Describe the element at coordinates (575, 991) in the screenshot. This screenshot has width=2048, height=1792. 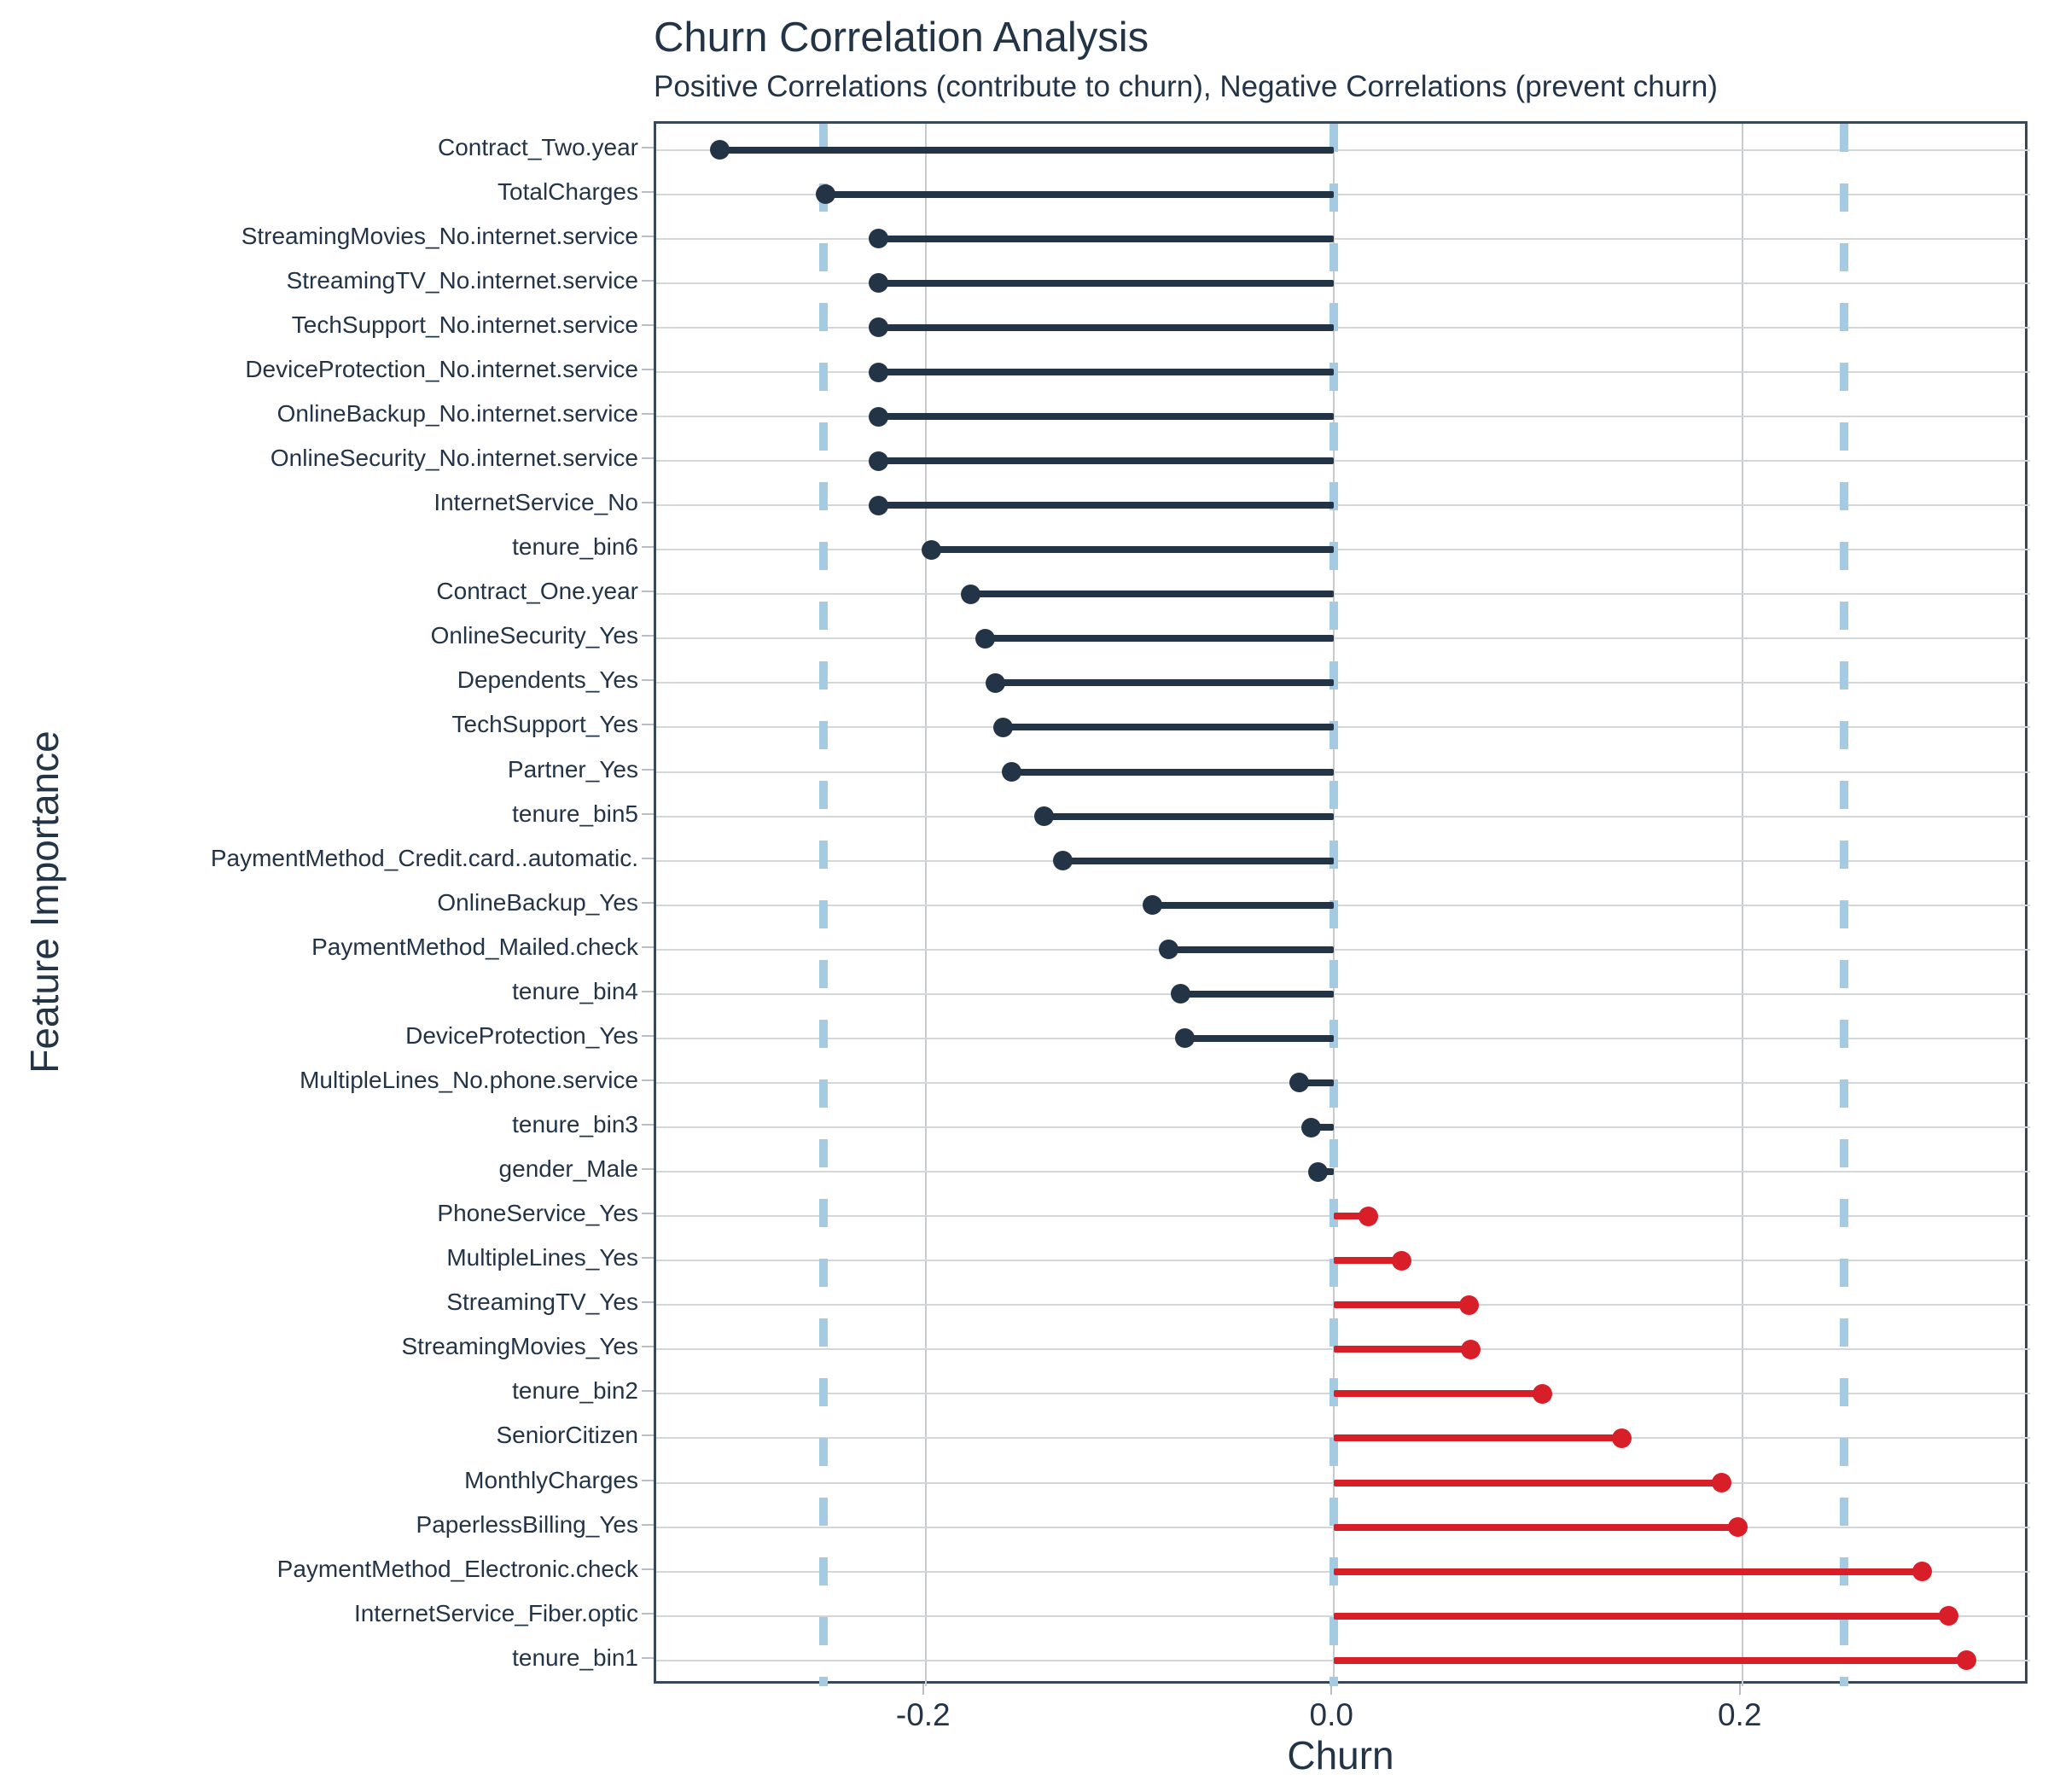
I see `y-tick-label: tenure_bin4` at that location.